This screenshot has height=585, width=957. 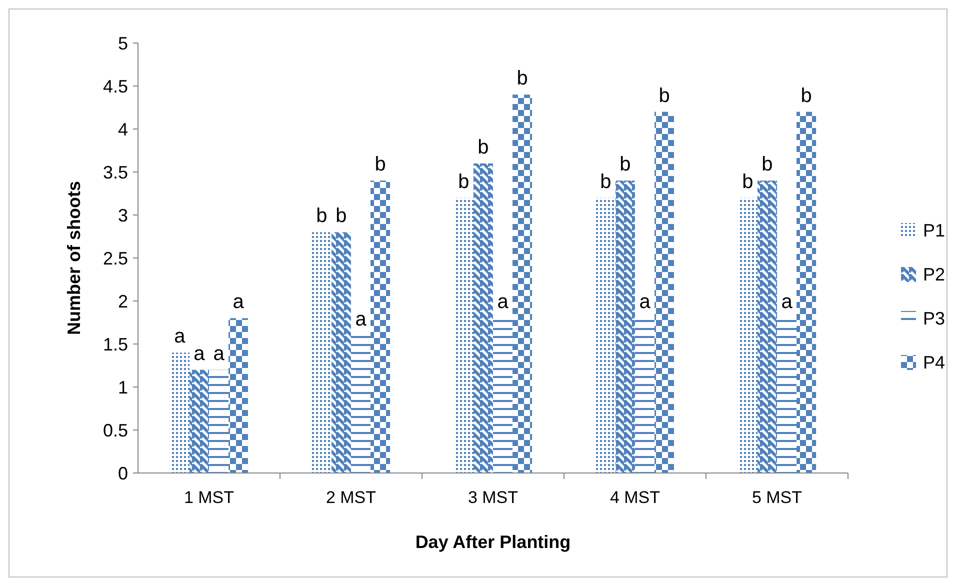 I want to click on x-tick-label: 2 MST, so click(x=351, y=497).